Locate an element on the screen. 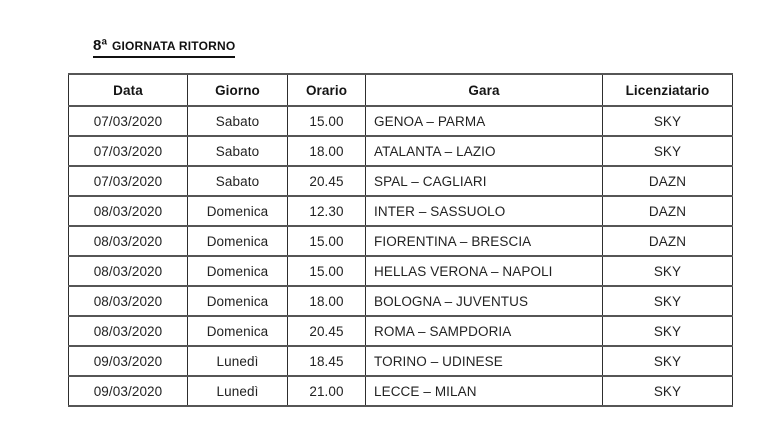 This screenshot has height=445, width=780. cell-gara: LECCE – MILAN is located at coordinates (484, 391).